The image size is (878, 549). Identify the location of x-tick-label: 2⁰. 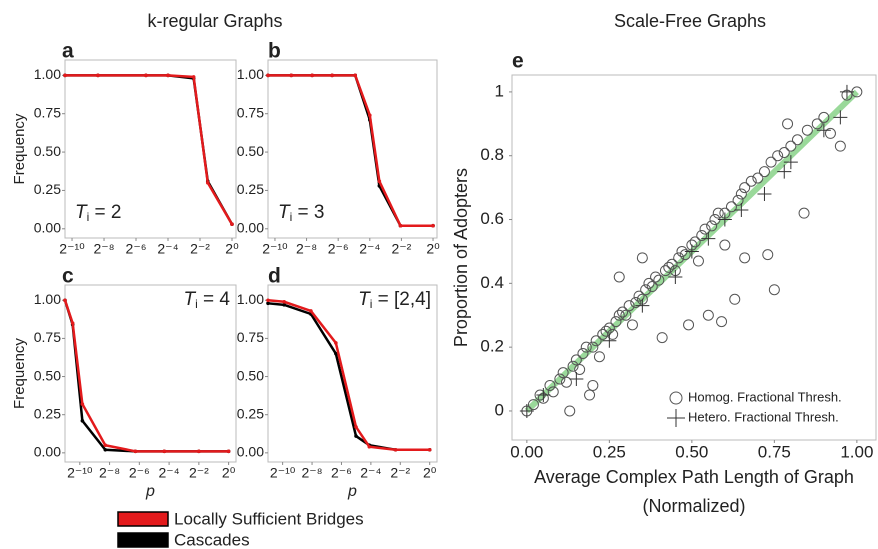
(430, 473).